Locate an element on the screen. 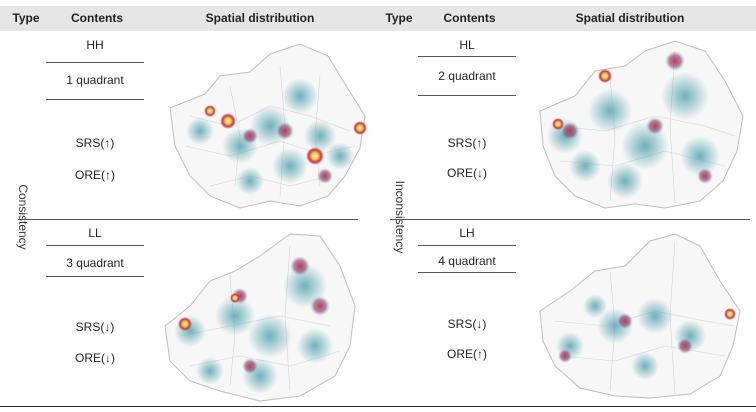 The height and width of the screenshot is (412, 756). hl-code: HL is located at coordinates (467, 45).